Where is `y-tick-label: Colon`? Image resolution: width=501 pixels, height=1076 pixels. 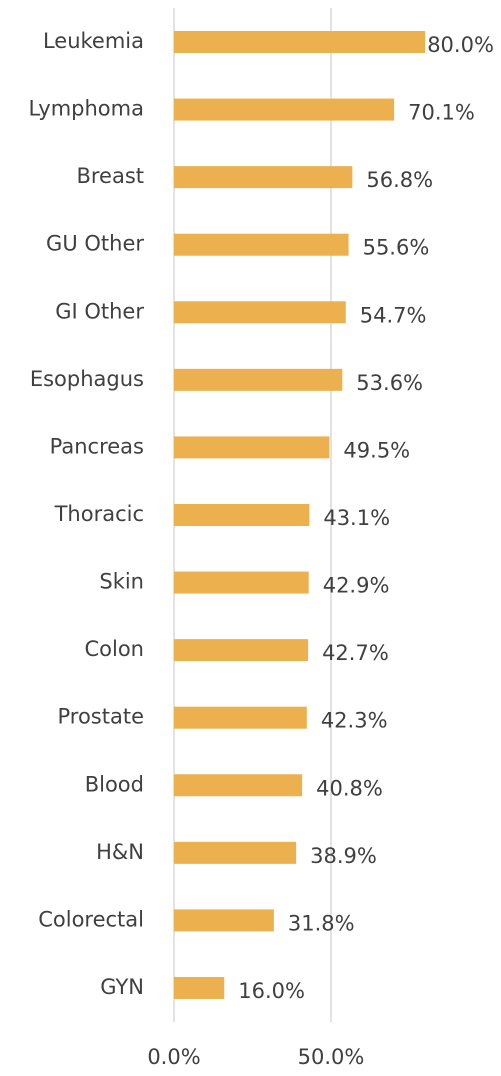
y-tick-label: Colon is located at coordinates (114, 649).